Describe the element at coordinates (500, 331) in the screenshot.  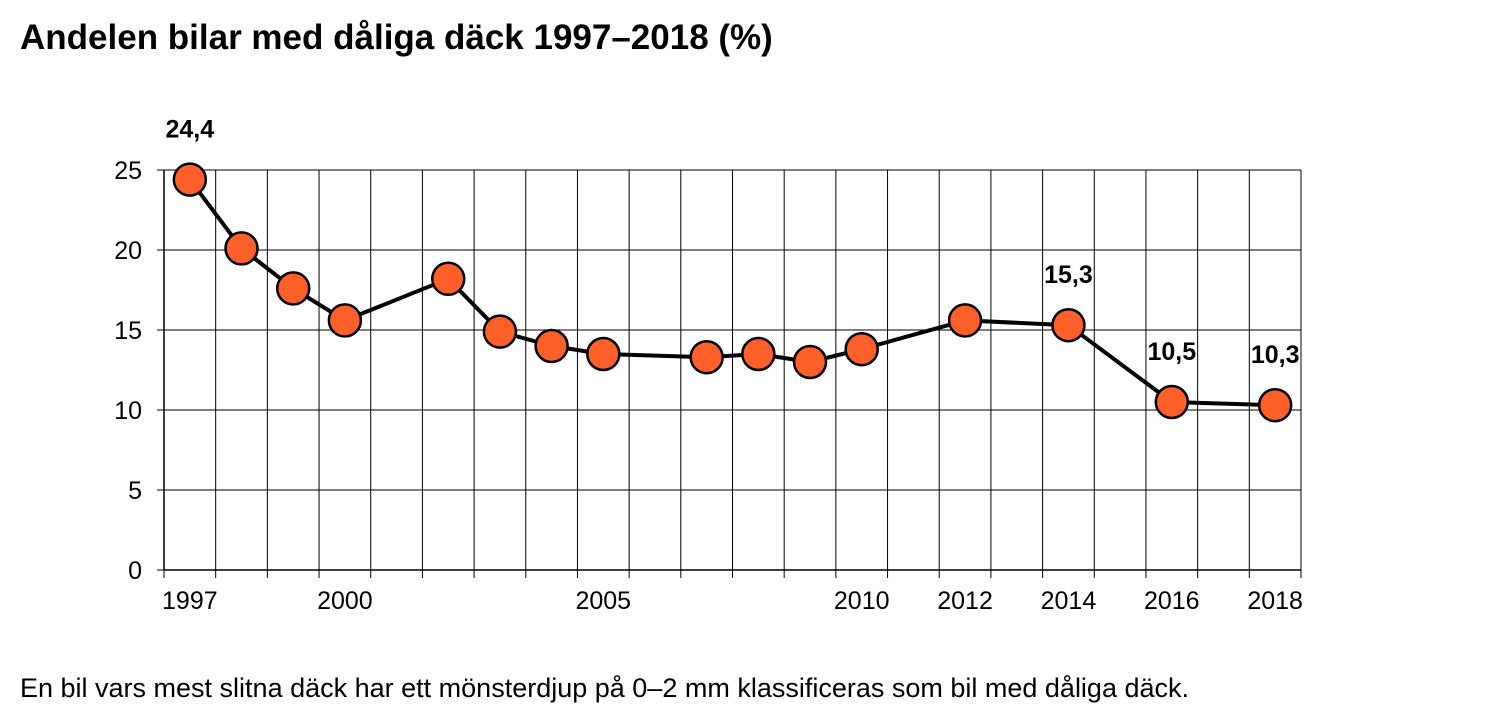
I see `data-point-2003` at that location.